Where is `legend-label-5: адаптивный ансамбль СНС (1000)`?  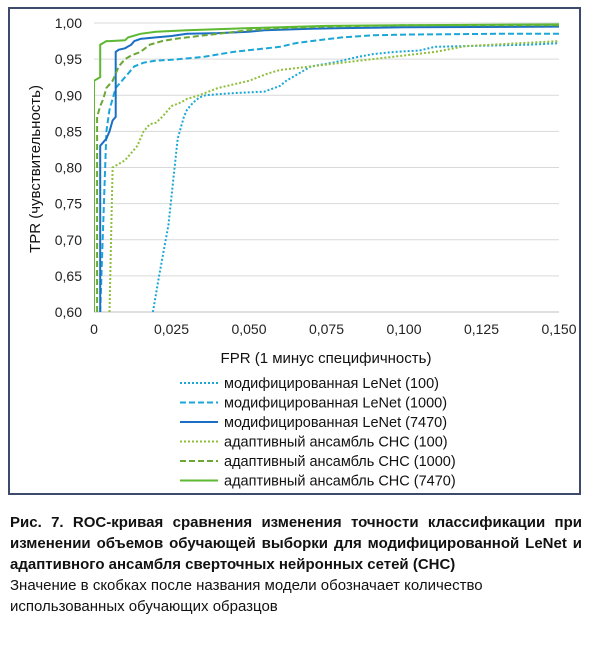
legend-label-5: адаптивный ансамбль СНС (1000) is located at coordinates (340, 462).